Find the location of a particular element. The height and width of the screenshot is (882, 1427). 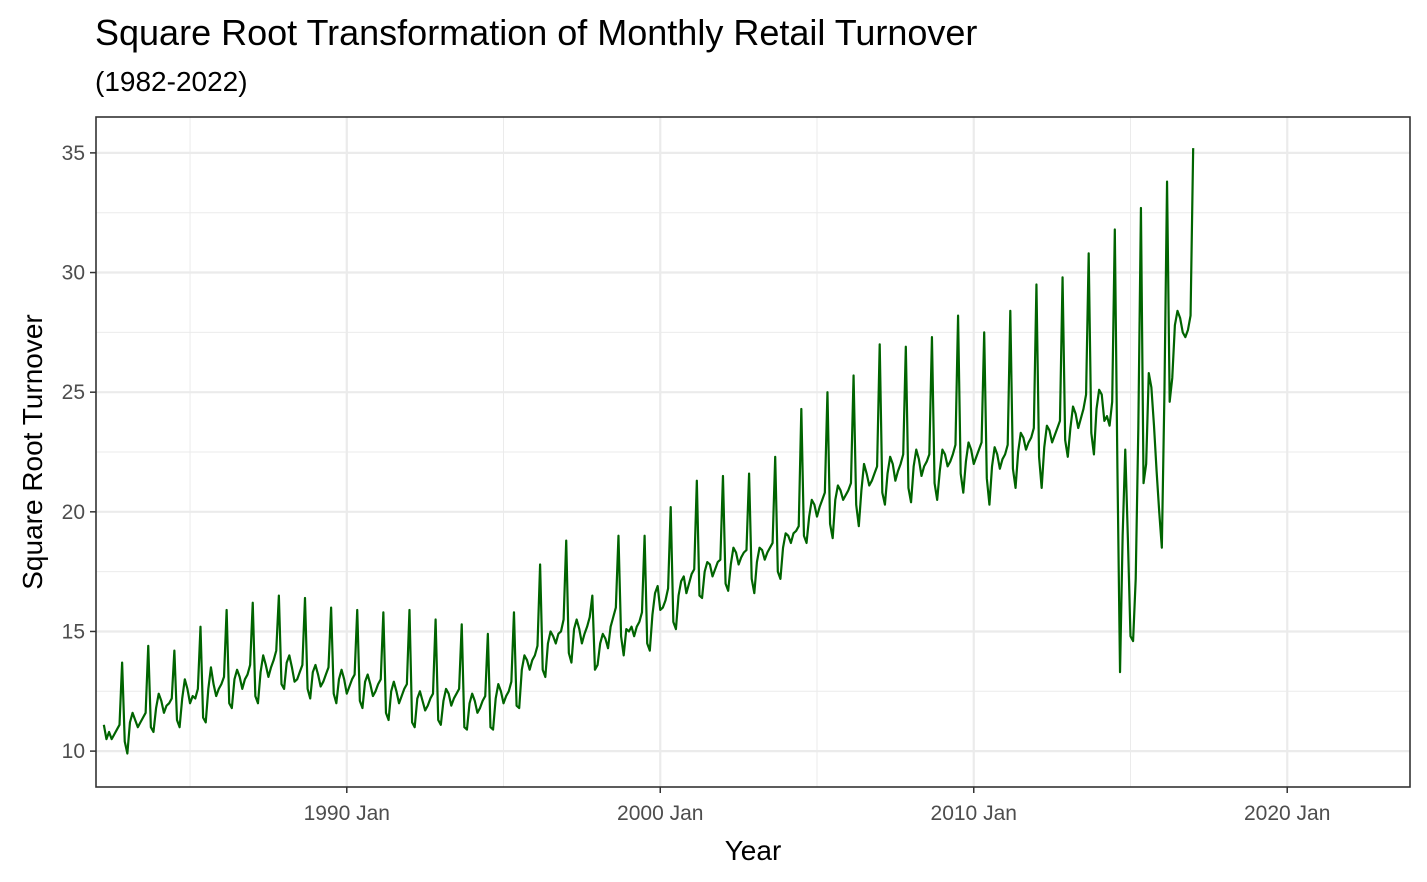

y-tick-label: 10 is located at coordinates (73, 751).